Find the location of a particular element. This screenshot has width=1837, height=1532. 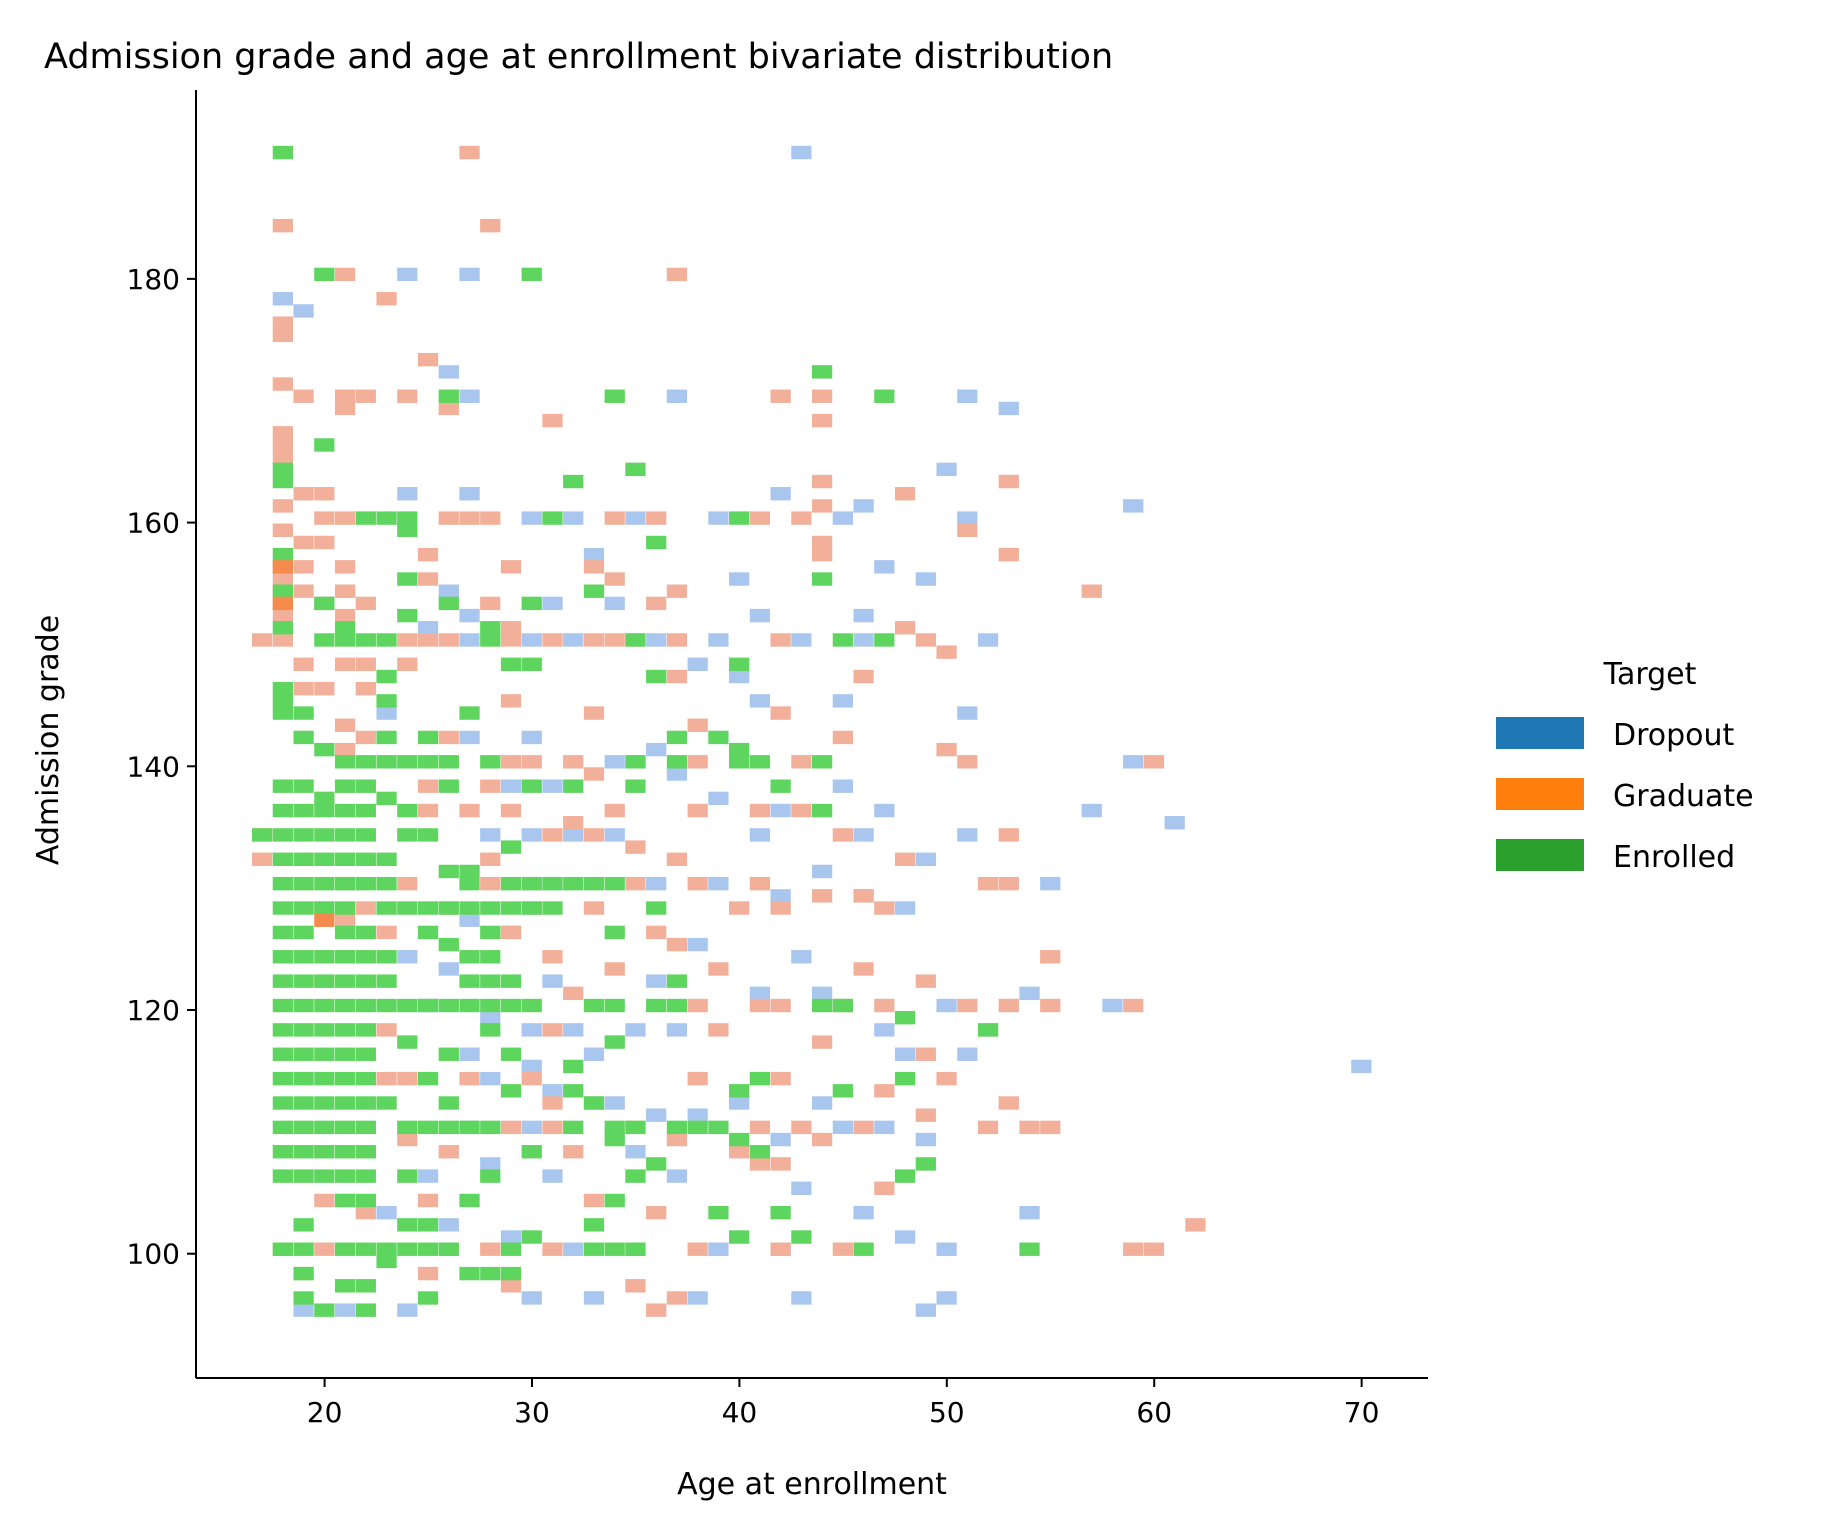

cell-graduate-dense is located at coordinates (324, 920).